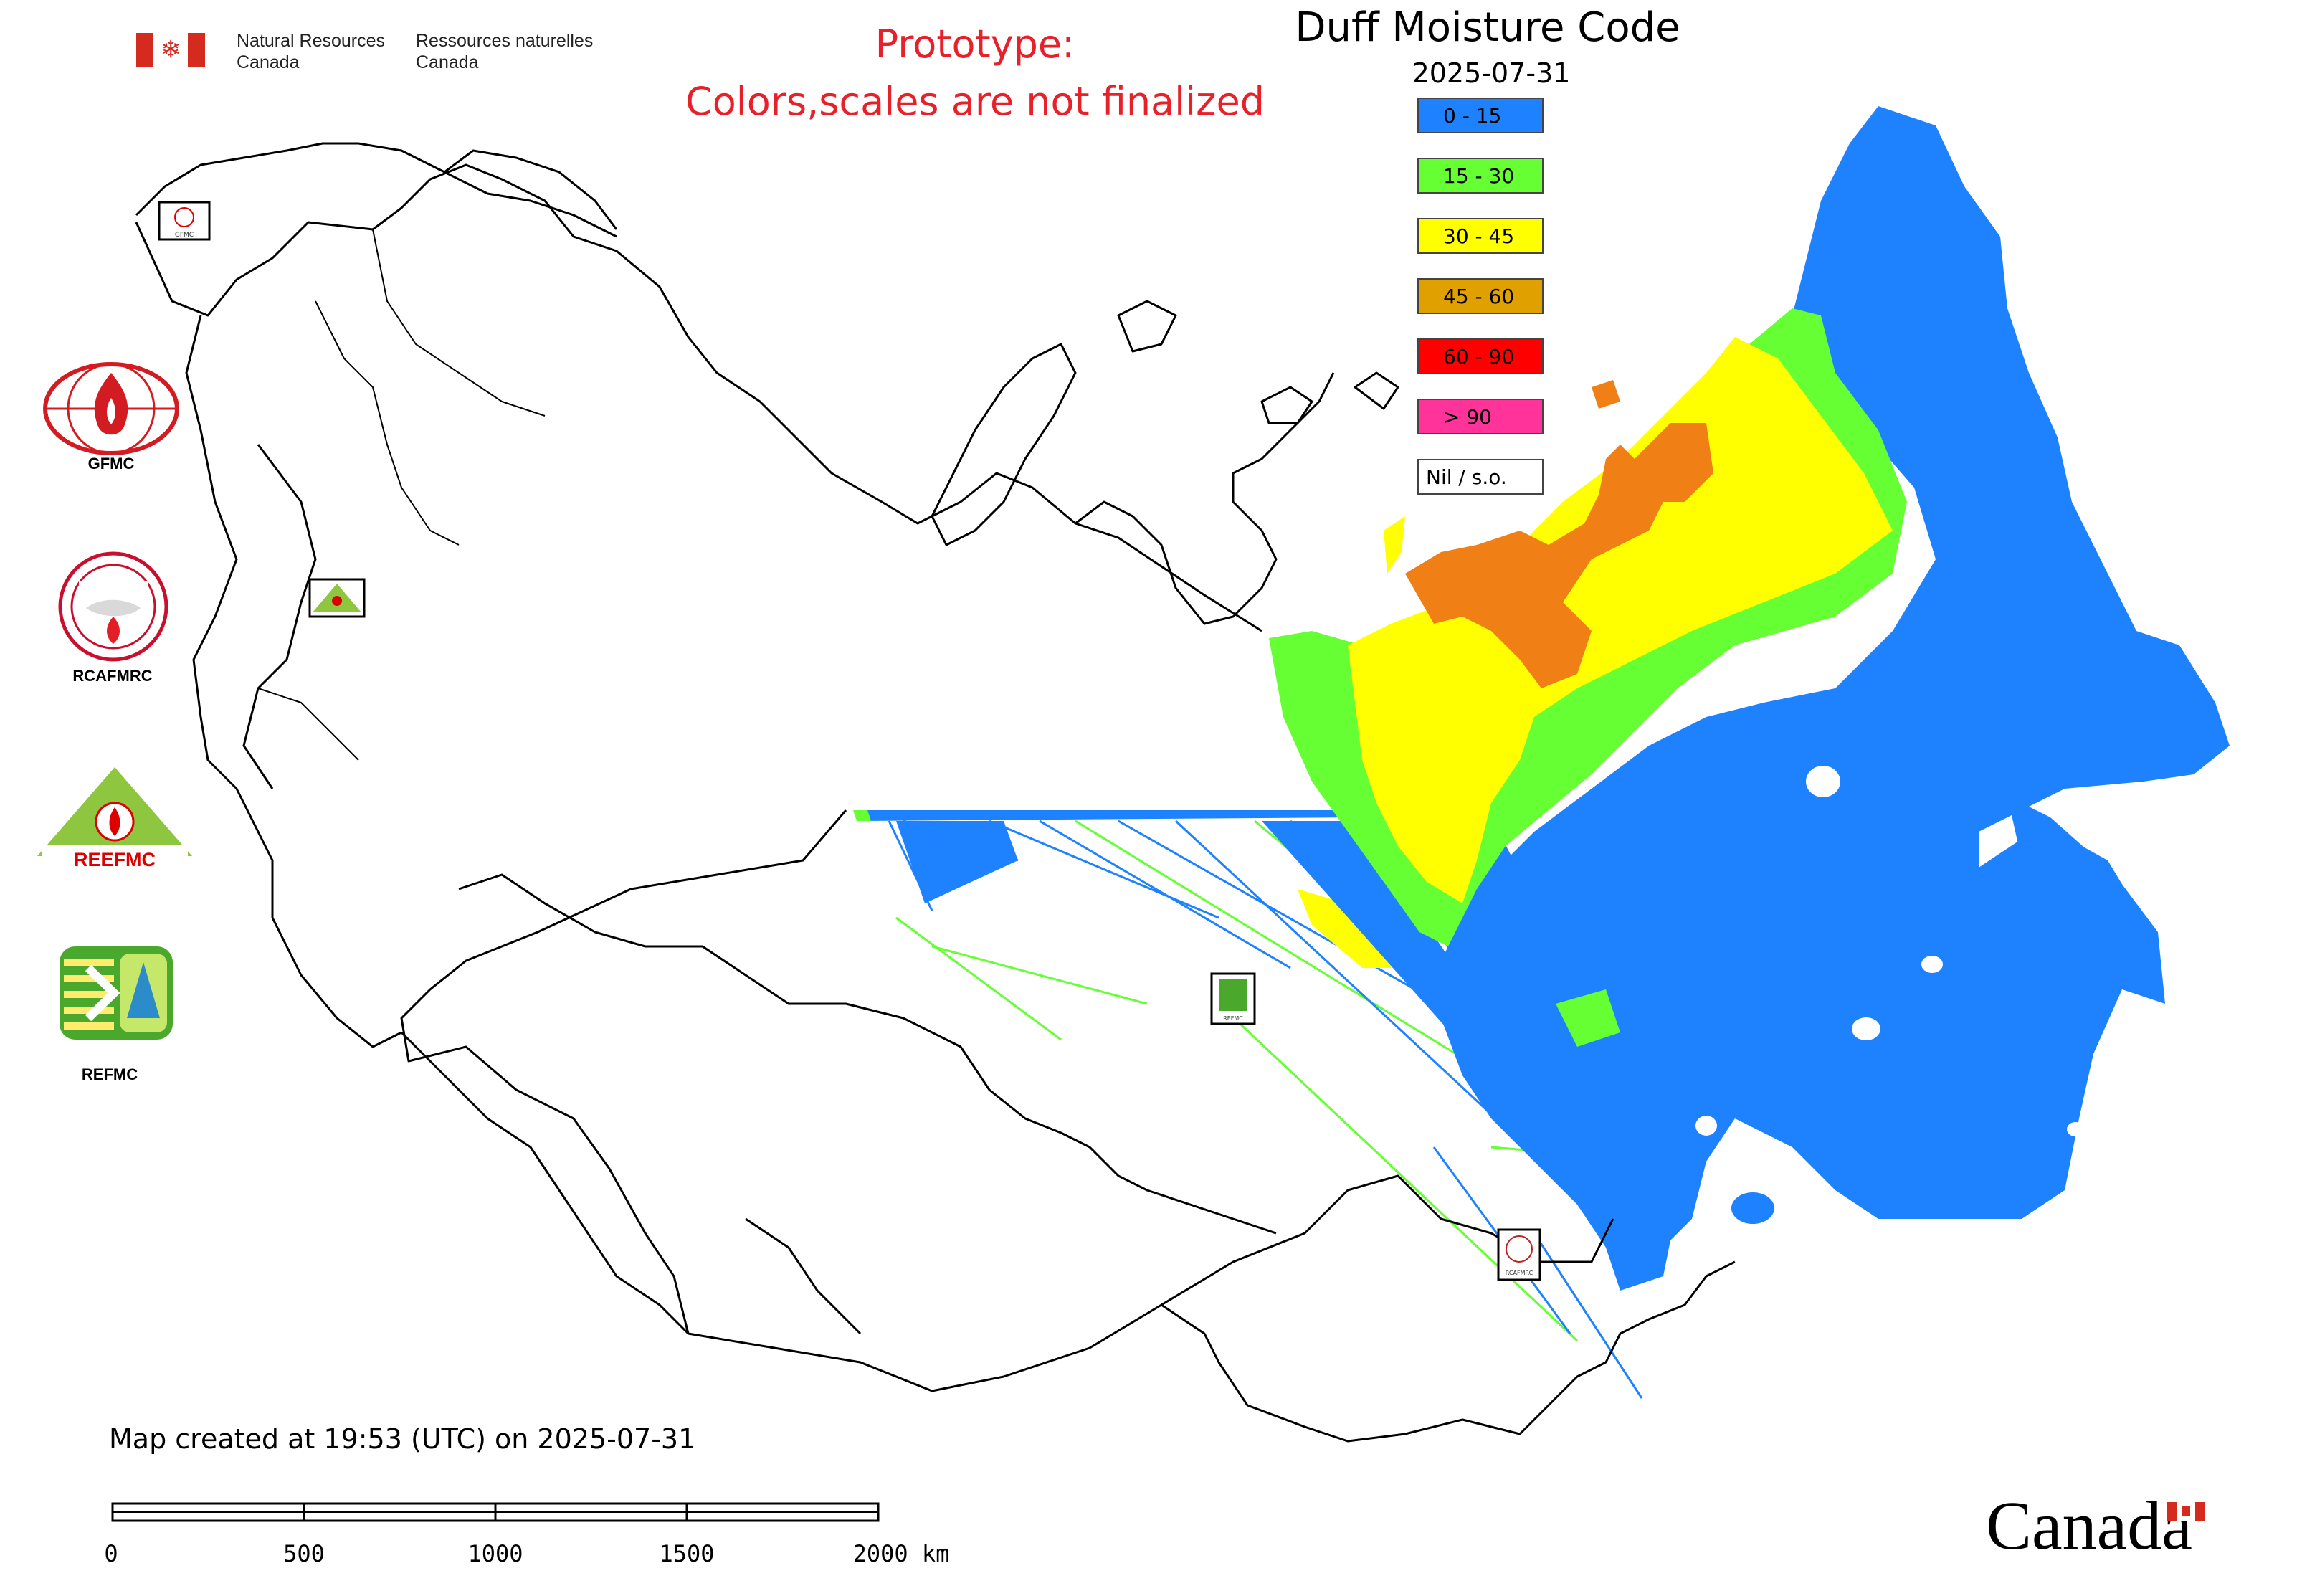  Describe the element at coordinates (957, 862) in the screenshot. I see `smear-blue-wedge` at that location.